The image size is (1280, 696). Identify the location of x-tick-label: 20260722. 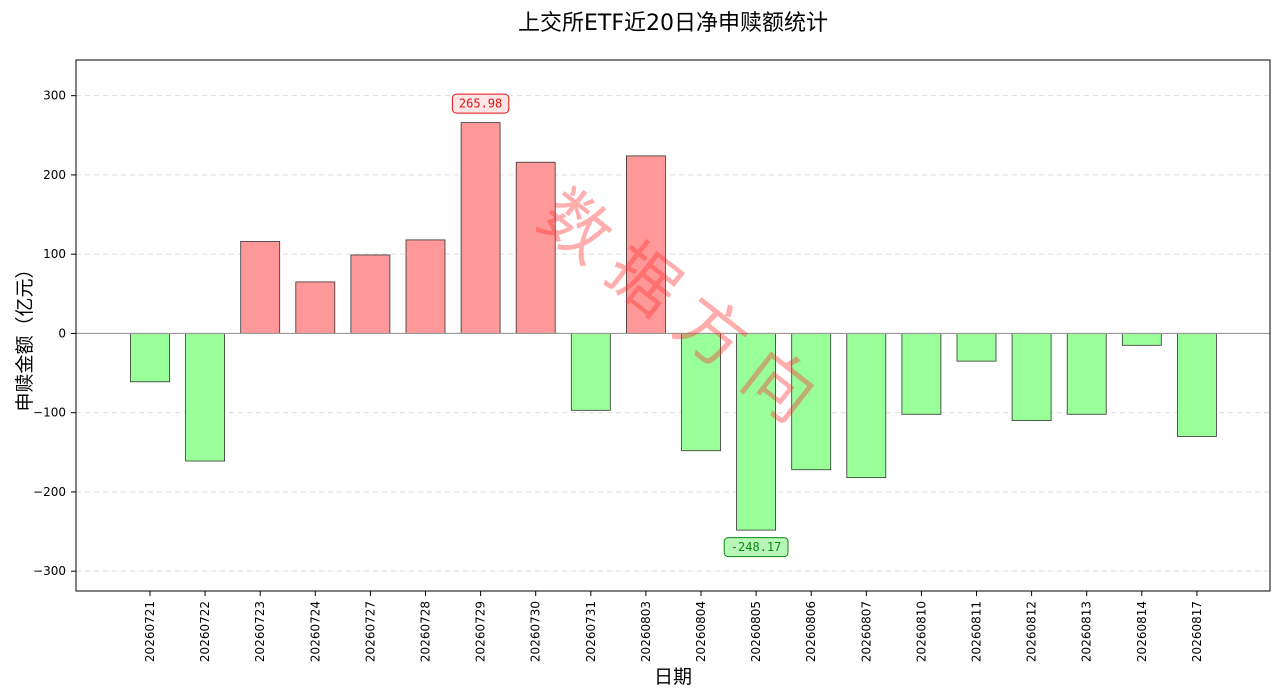
(205, 631).